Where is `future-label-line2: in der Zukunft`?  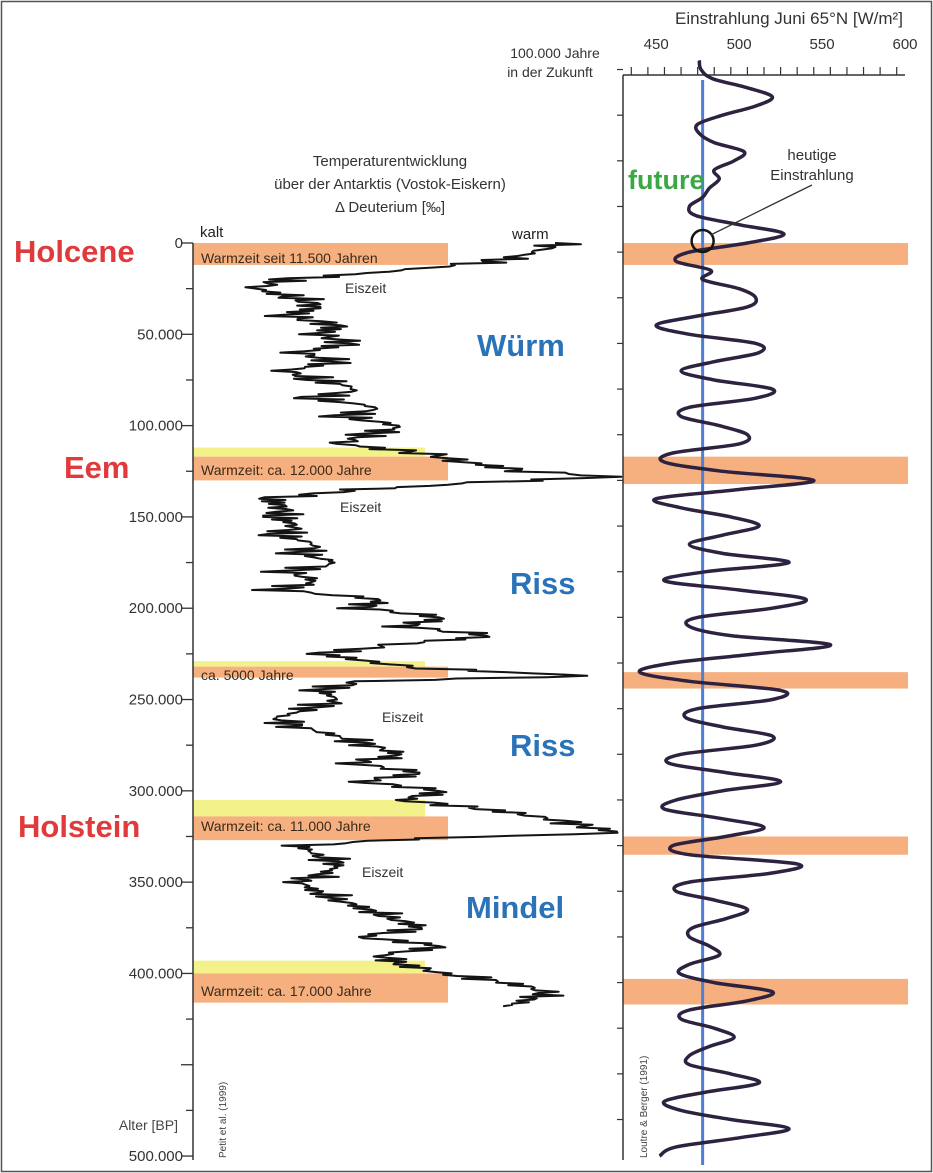 future-label-line2: in der Zukunft is located at coordinates (550, 72).